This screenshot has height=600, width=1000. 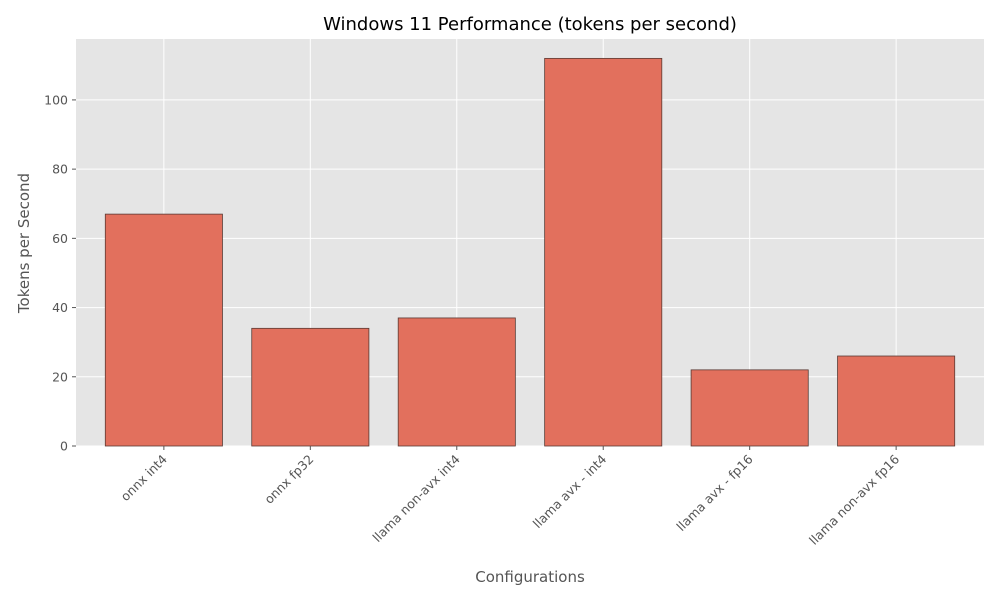 What do you see at coordinates (310, 387) in the screenshot?
I see `bar-onnx-fp32` at bounding box center [310, 387].